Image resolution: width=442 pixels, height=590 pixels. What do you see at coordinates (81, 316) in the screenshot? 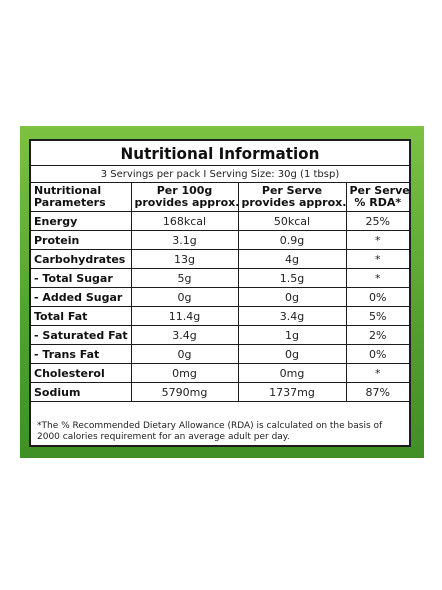
I see `row-name: Total Fat` at bounding box center [81, 316].